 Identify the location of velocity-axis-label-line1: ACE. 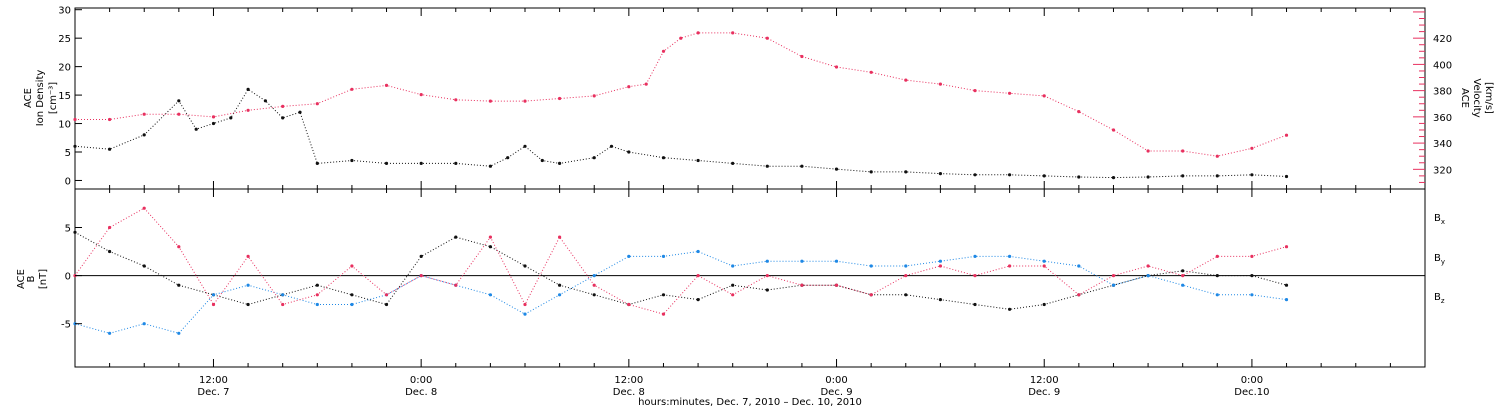
(1464, 98).